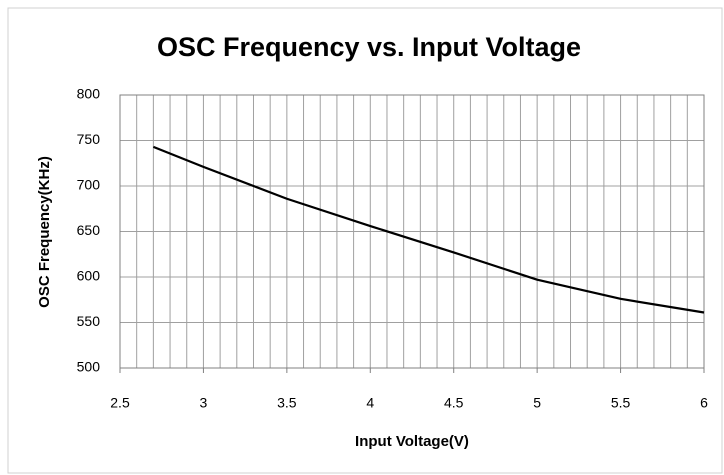 The width and height of the screenshot is (724, 475). Describe the element at coordinates (621, 403) in the screenshot. I see `x-tick-label: 5.5` at that location.